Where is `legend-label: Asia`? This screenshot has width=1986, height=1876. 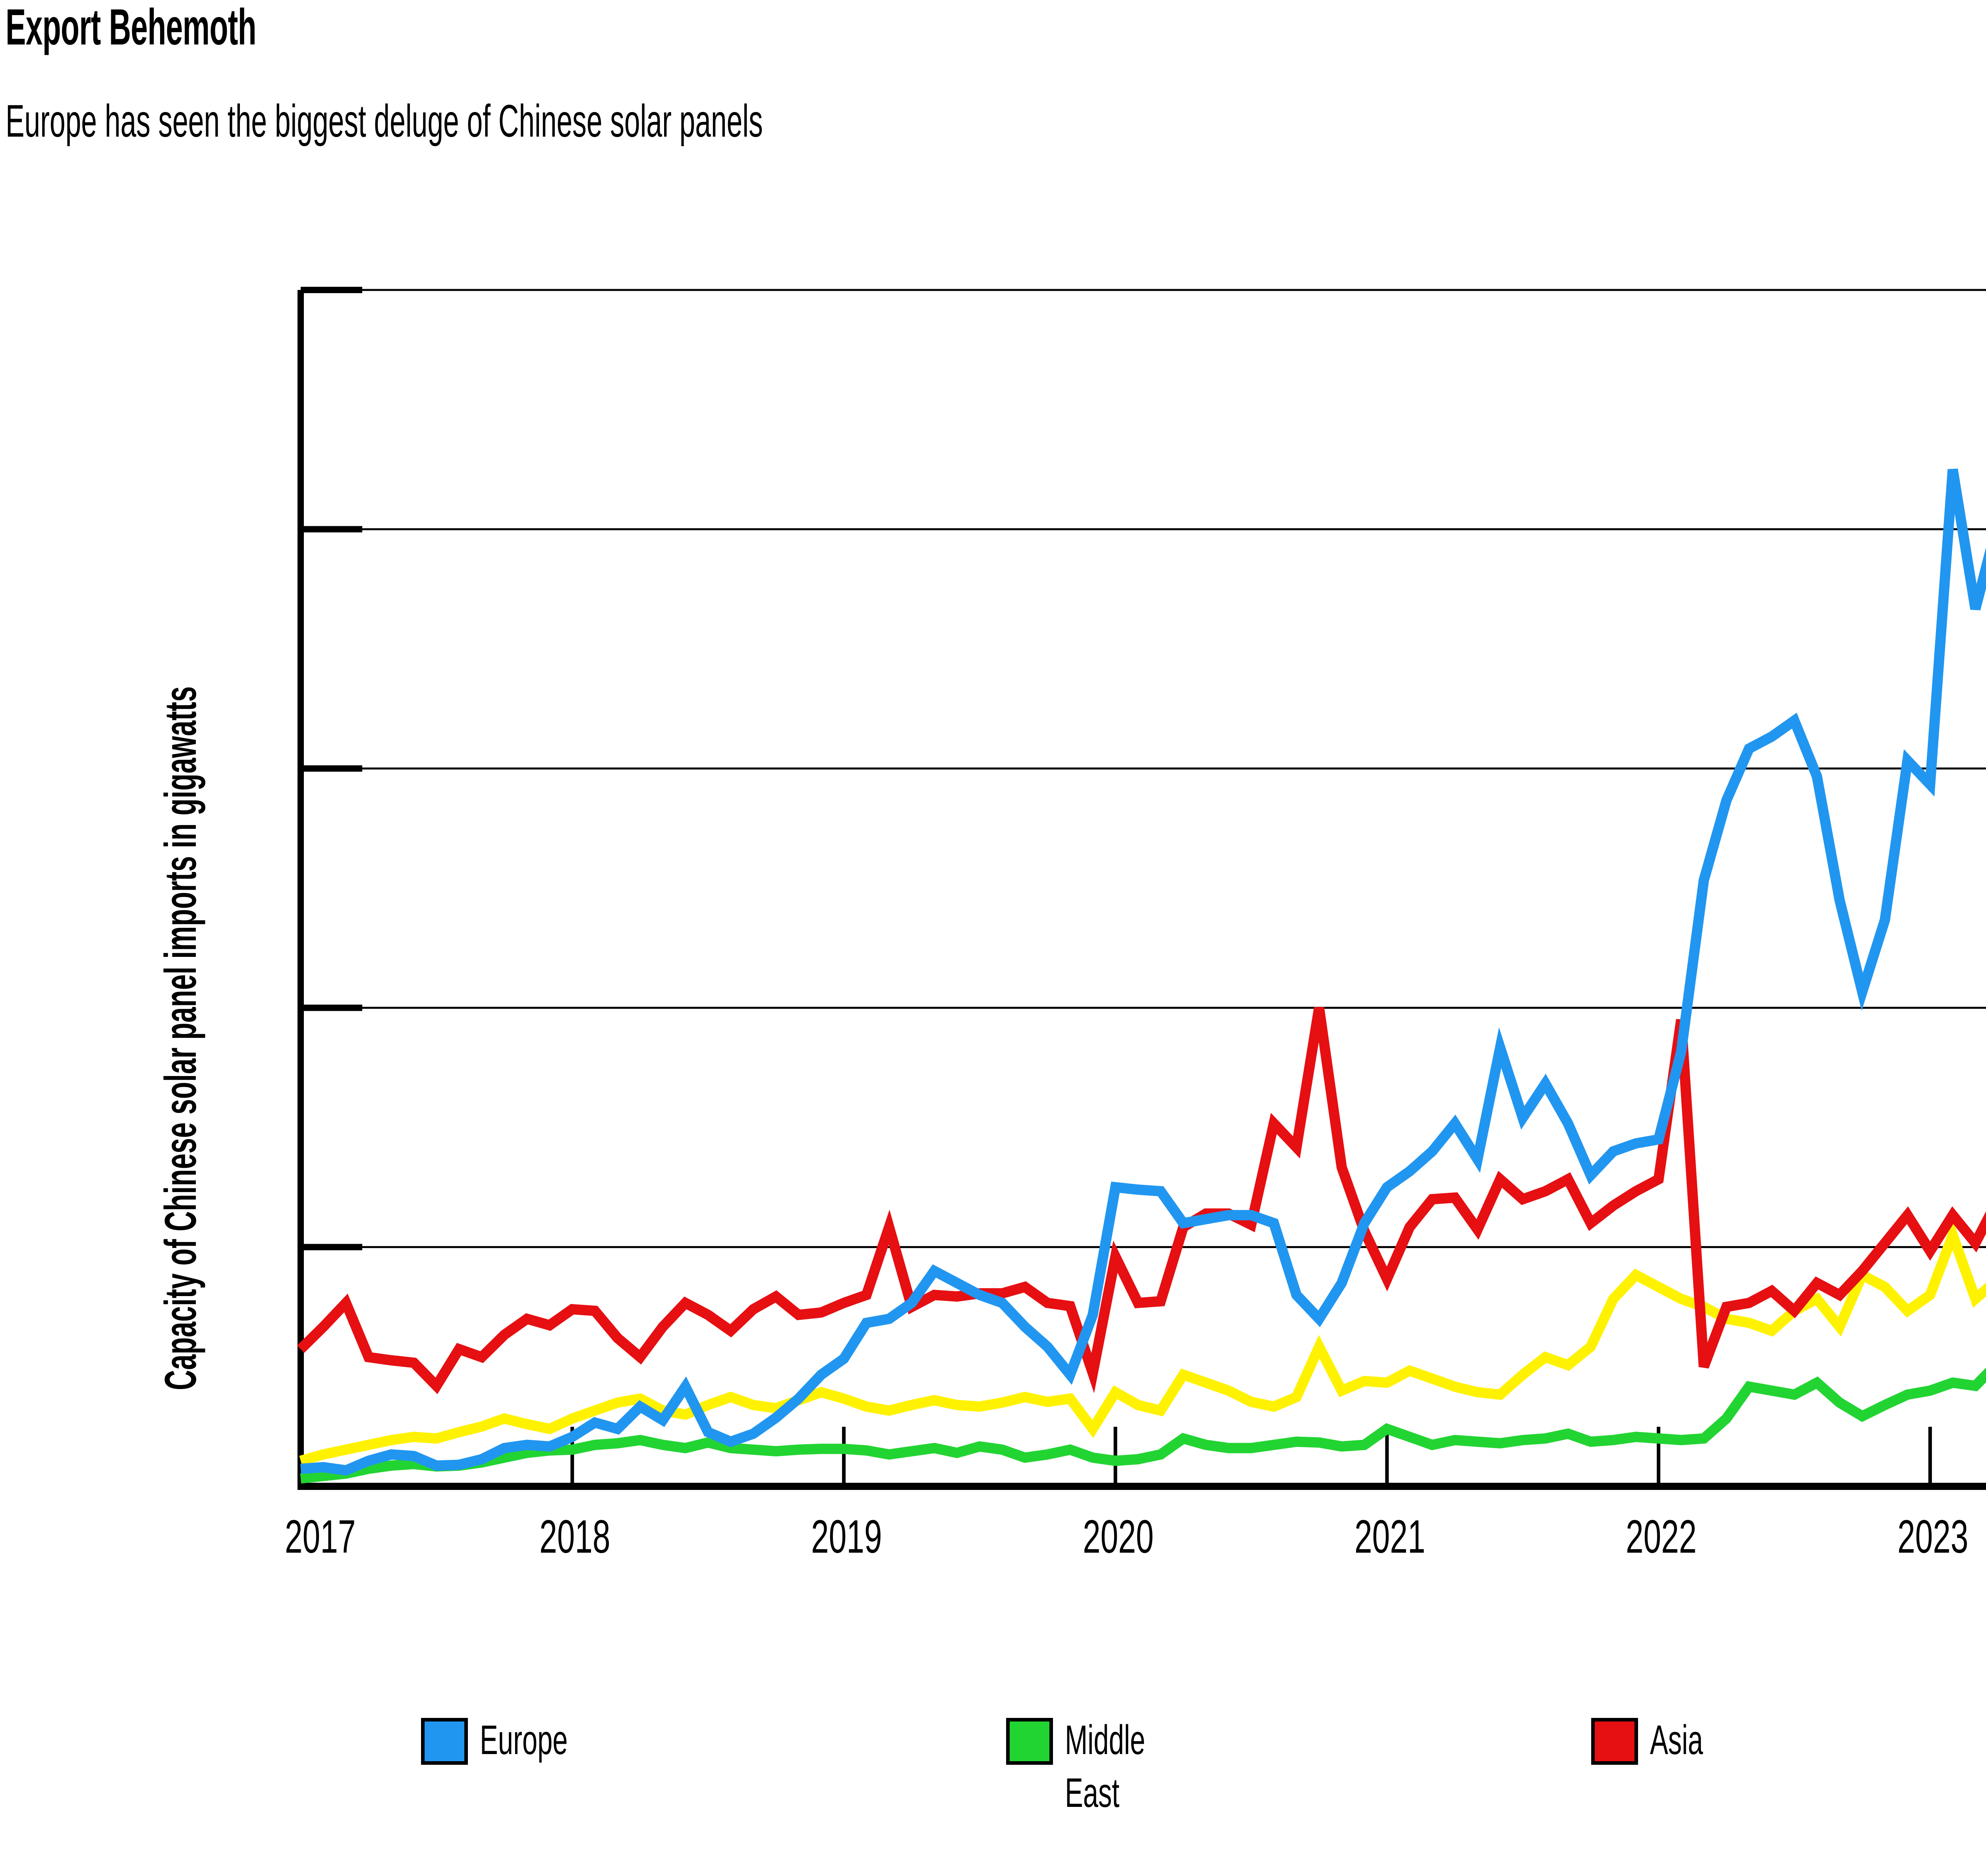 legend-label: Asia is located at coordinates (1676, 1740).